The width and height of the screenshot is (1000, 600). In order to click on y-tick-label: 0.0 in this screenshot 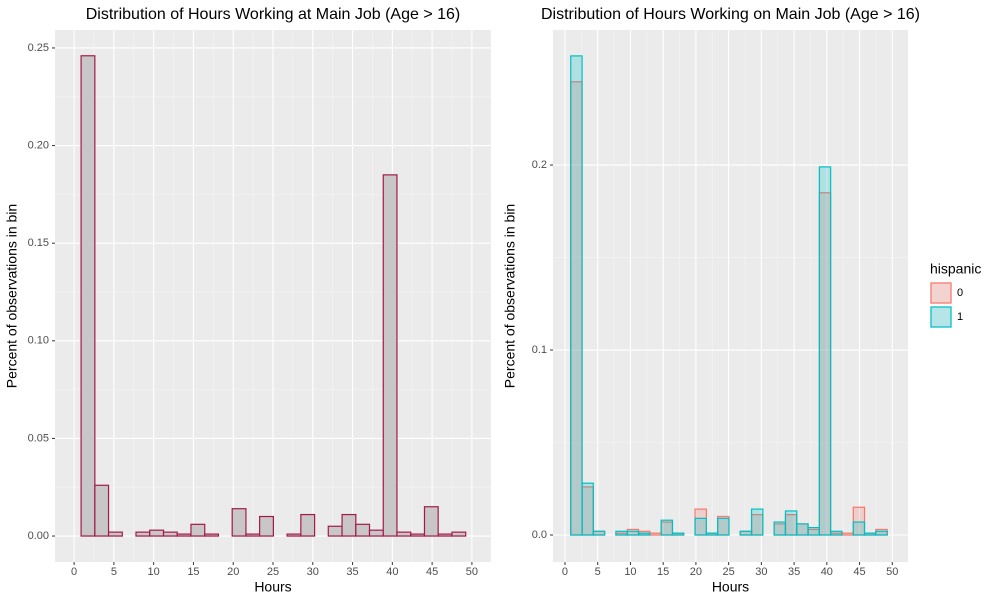, I will do `click(539, 535)`.